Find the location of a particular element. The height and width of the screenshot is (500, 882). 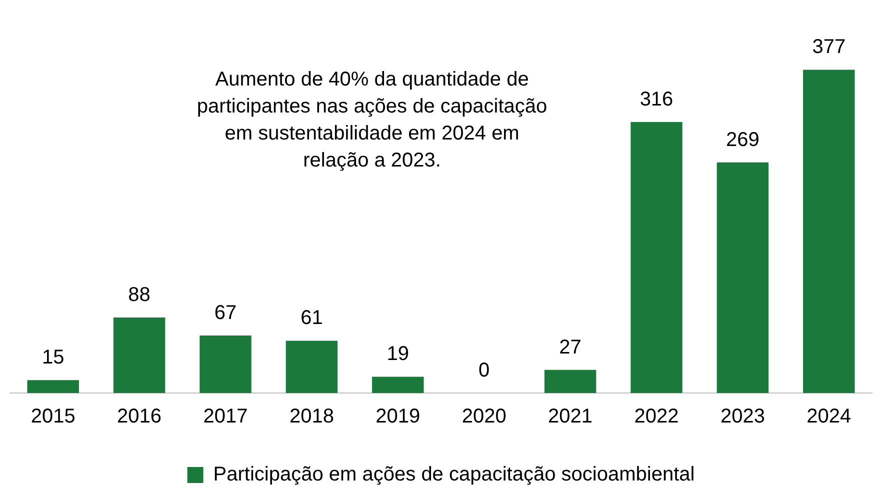

x-tick-label: 2020 is located at coordinates (484, 417).